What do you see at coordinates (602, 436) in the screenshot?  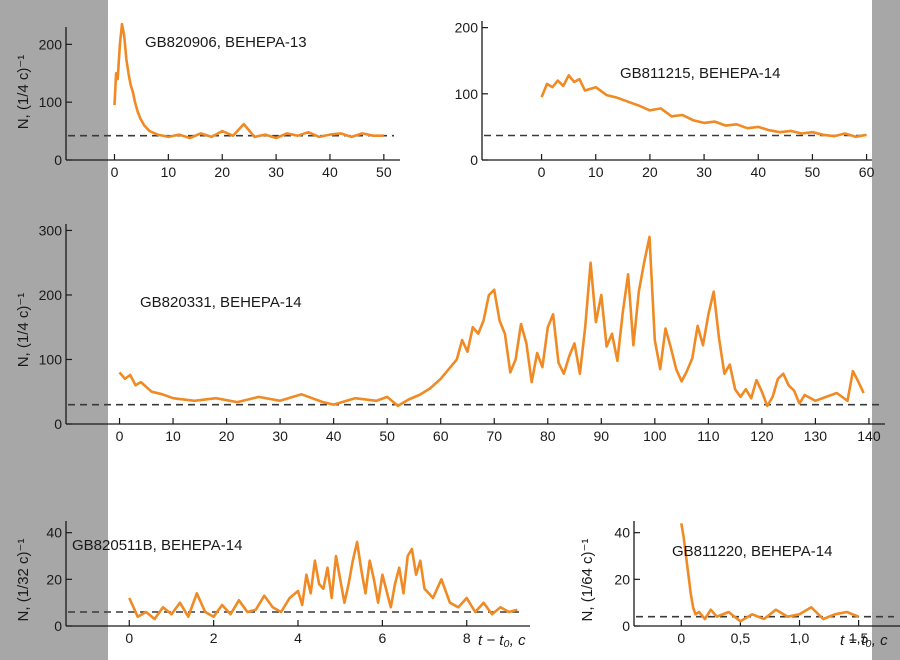 I see `x-tick-label: 90` at bounding box center [602, 436].